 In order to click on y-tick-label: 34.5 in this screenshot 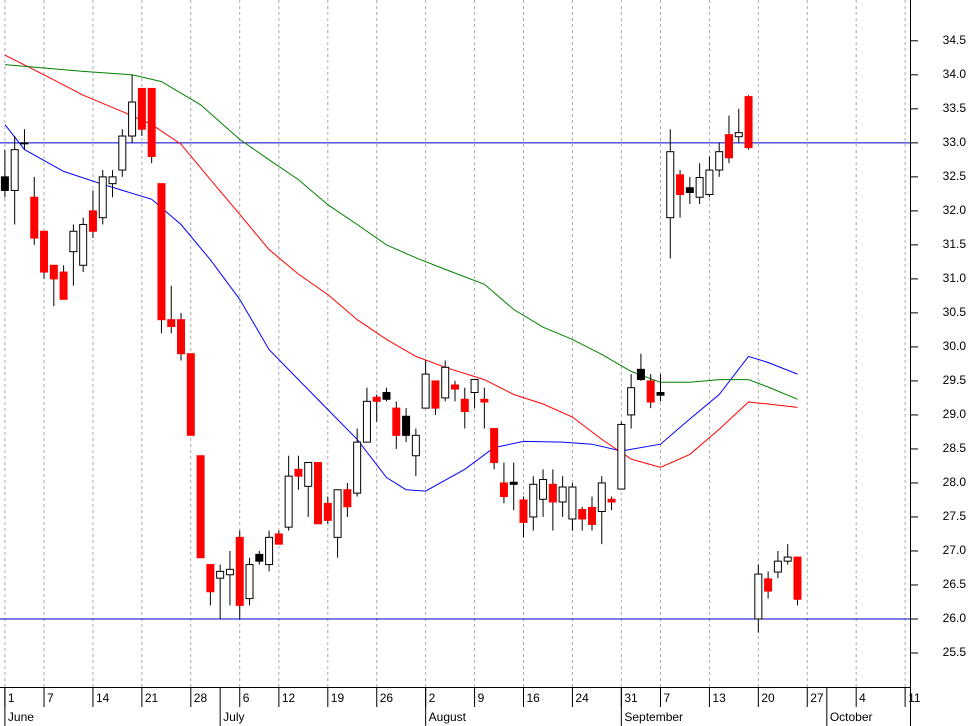, I will do `click(955, 40)`.